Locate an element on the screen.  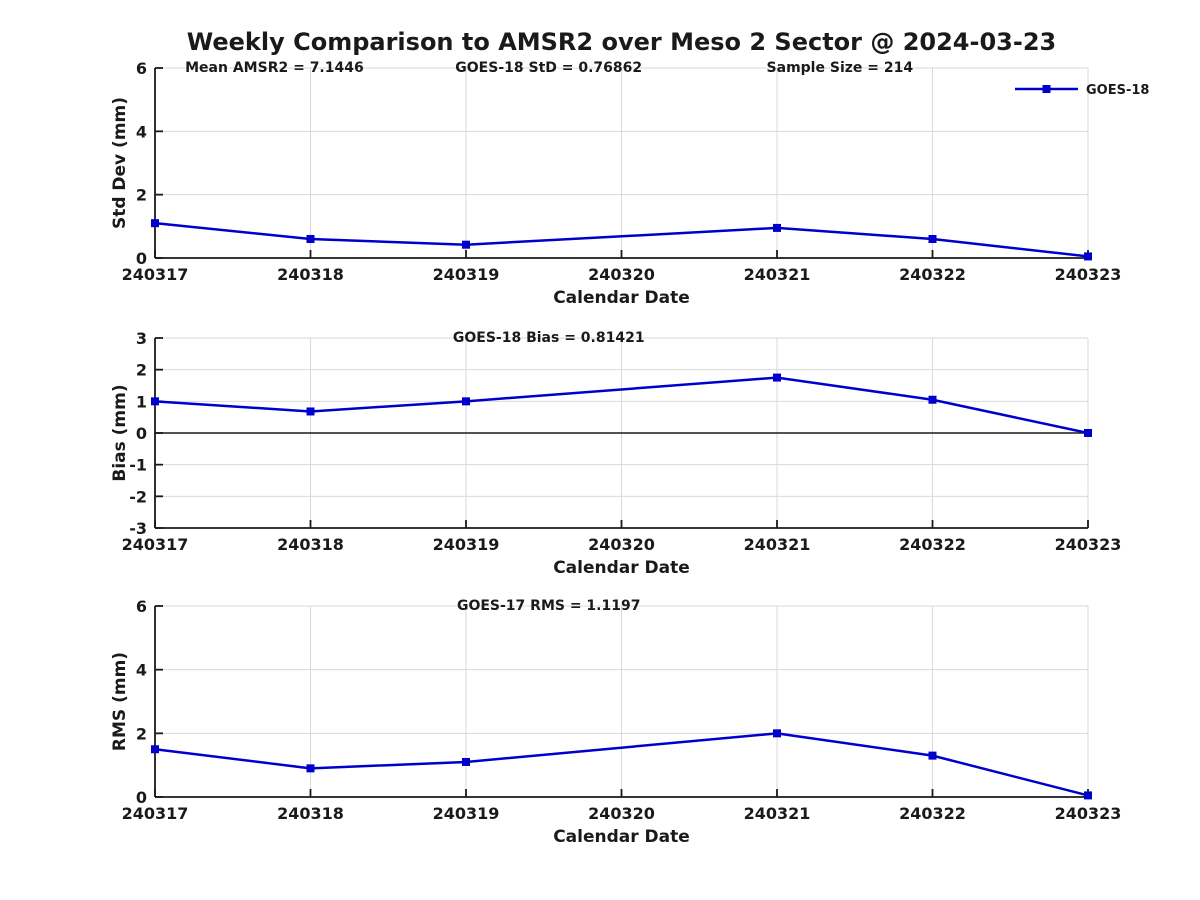
annotation-text: Mean AMSR2 = 7.1446 is located at coordinates (274, 68).